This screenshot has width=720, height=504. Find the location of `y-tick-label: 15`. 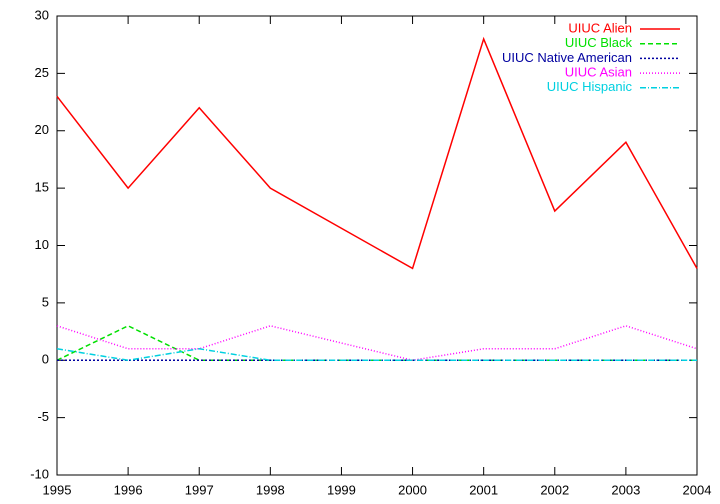

y-tick-label: 15 is located at coordinates (42, 187).